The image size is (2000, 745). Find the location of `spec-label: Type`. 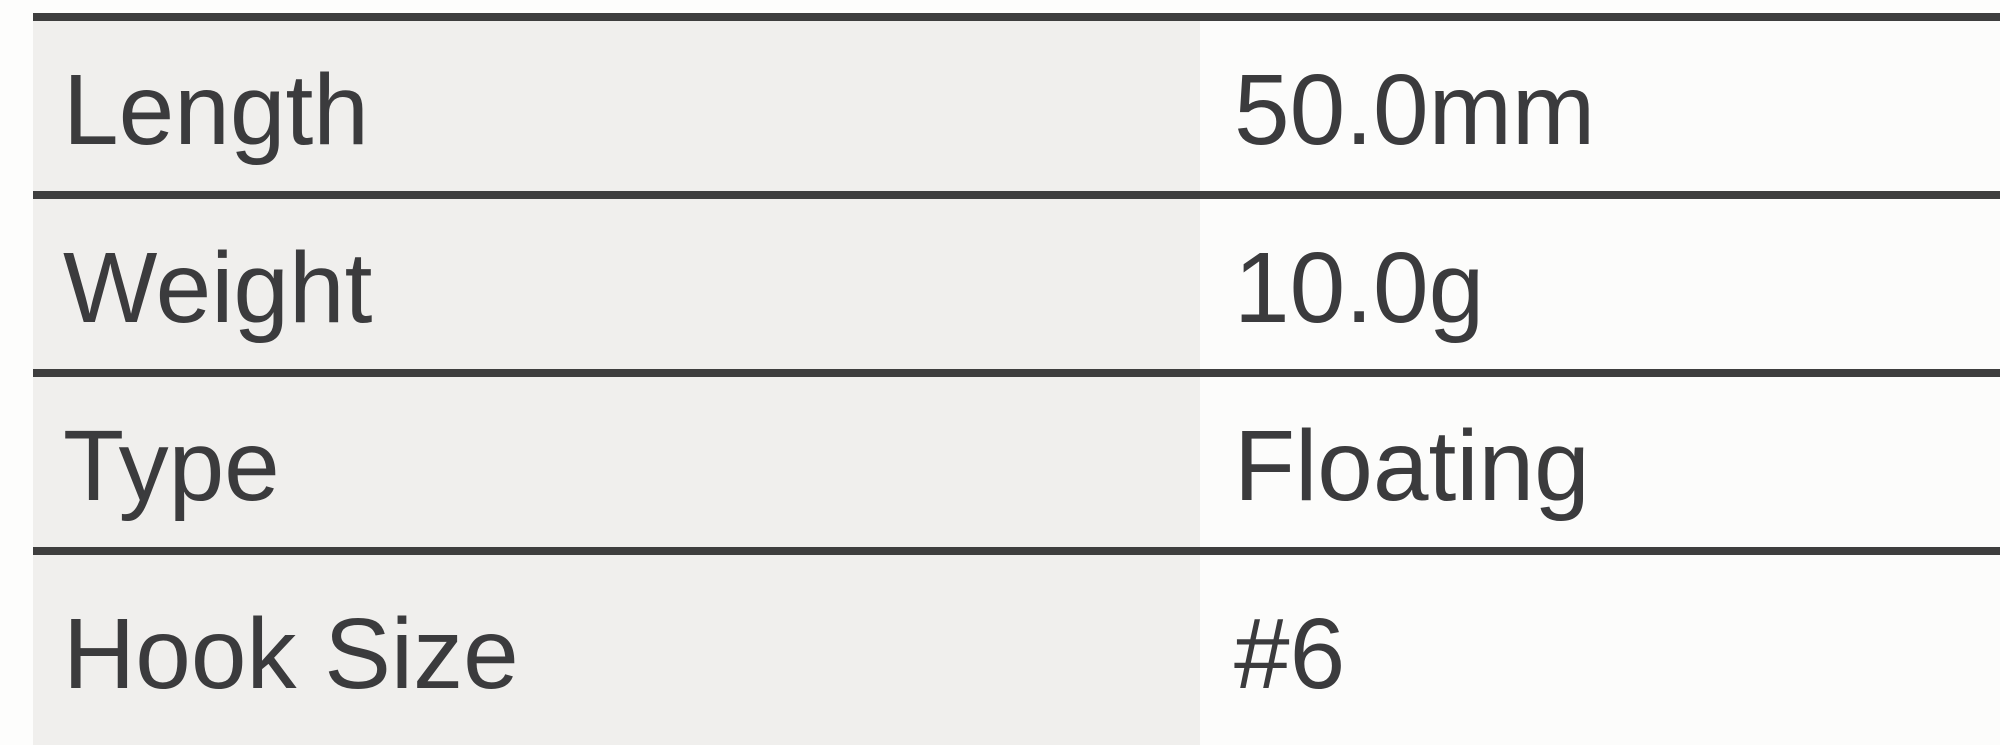

spec-label: Type is located at coordinates (171, 466).